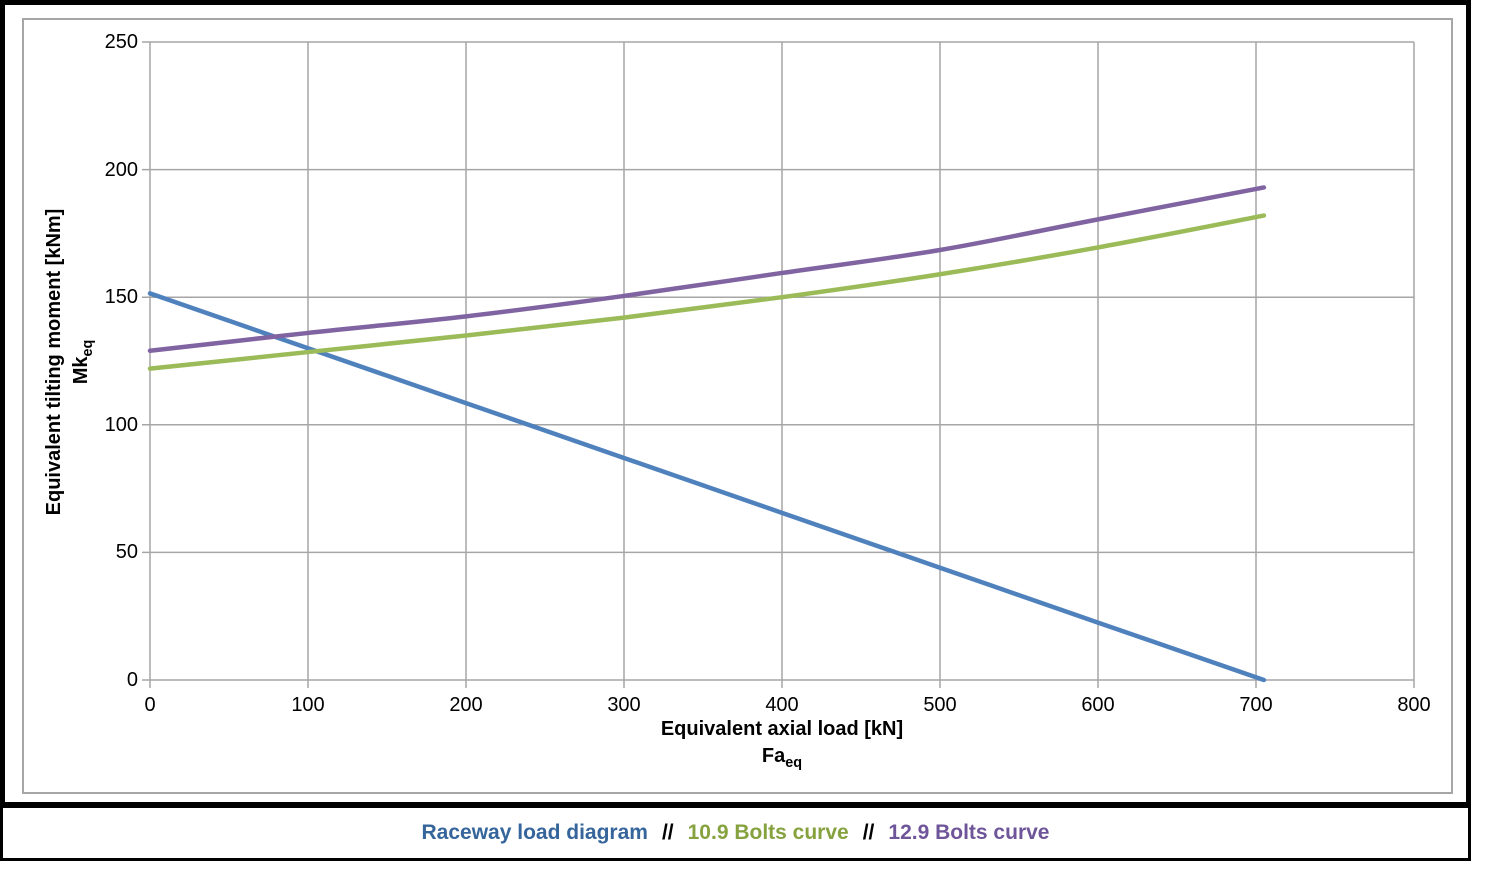  What do you see at coordinates (782, 758) in the screenshot?
I see `x-axis-symbol: Faeq` at bounding box center [782, 758].